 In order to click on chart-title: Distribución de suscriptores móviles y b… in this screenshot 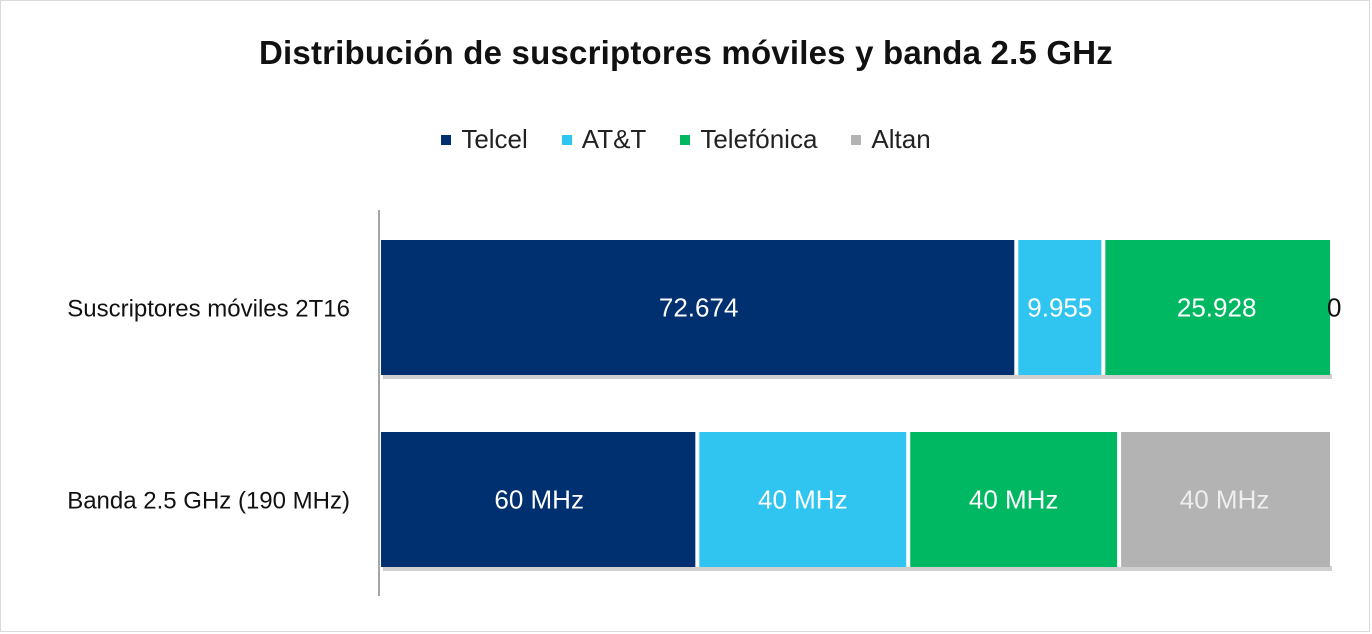, I will do `click(686, 52)`.